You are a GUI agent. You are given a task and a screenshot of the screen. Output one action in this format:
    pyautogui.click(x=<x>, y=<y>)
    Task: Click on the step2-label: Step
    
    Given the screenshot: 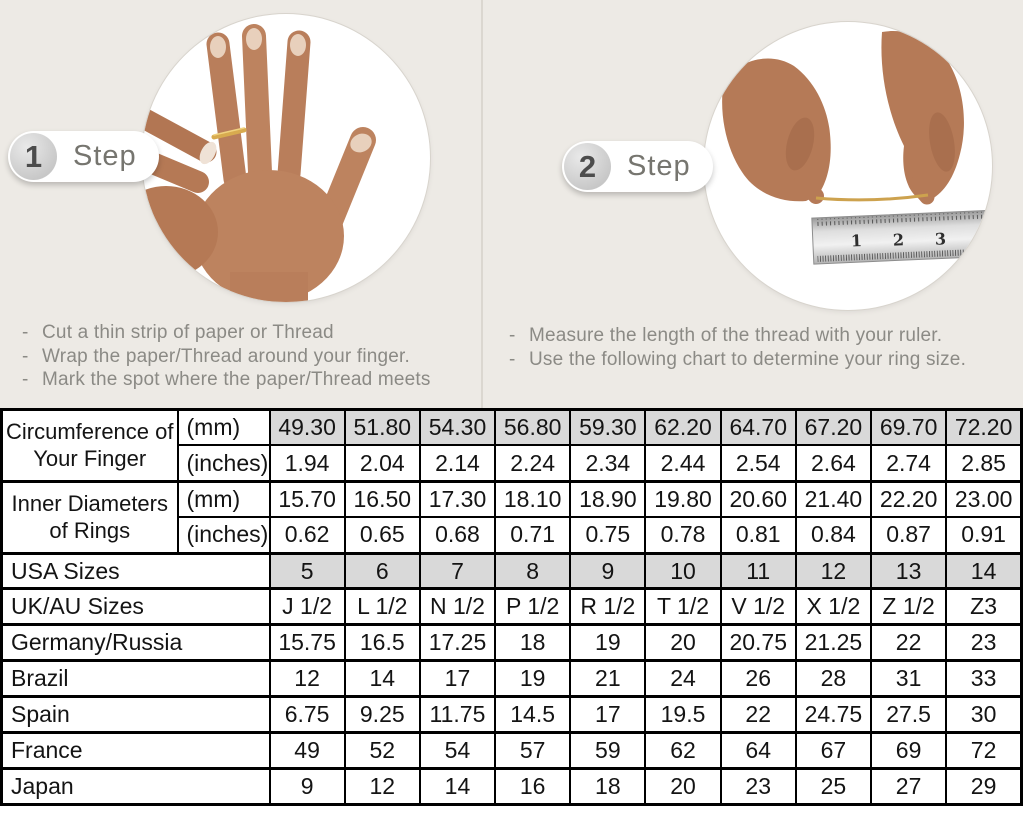 What is the action you would take?
    pyautogui.click(x=659, y=166)
    